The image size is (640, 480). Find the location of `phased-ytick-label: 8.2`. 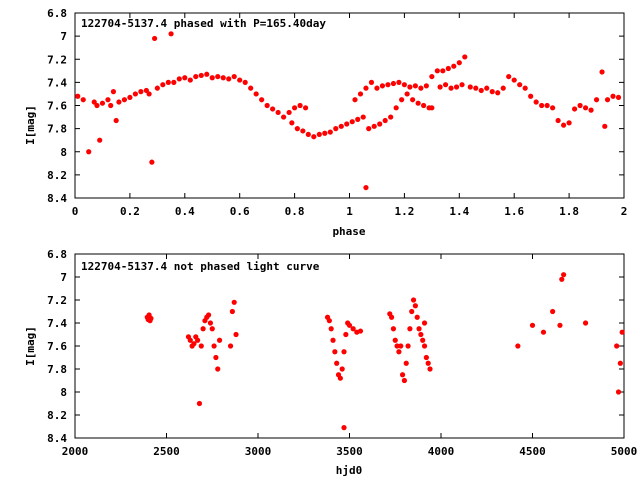

phased-ytick-label: 8.2 is located at coordinates (57, 175).